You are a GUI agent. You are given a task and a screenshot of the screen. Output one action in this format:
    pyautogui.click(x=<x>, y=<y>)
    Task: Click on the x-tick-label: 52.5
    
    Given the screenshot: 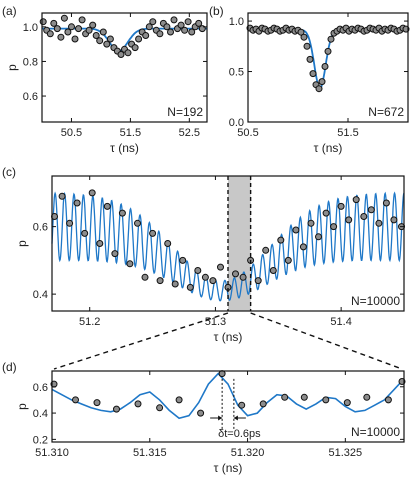 What is the action you would take?
    pyautogui.click(x=189, y=133)
    